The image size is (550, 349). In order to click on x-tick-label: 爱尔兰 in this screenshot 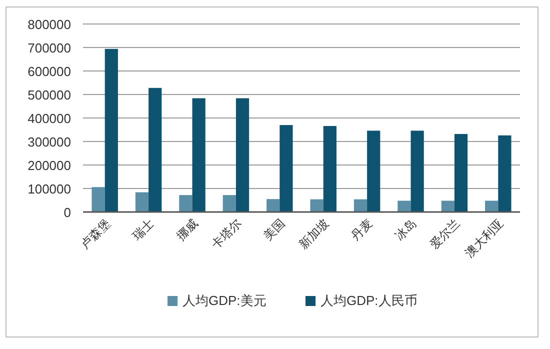, I will do `click(445, 234)`.